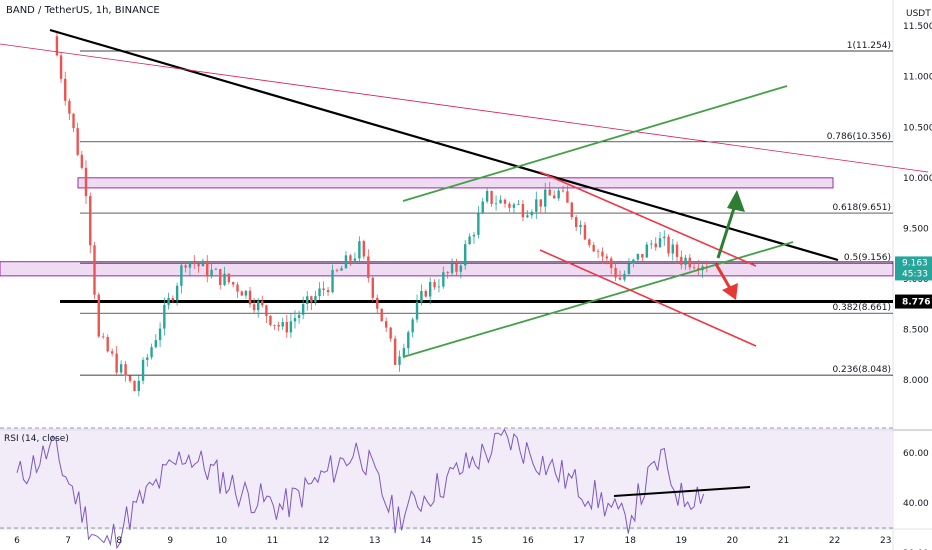 Image resolution: width=932 pixels, height=550 pixels. Describe the element at coordinates (916, 504) in the screenshot. I see `rsi-tick-label: 40.00` at that location.